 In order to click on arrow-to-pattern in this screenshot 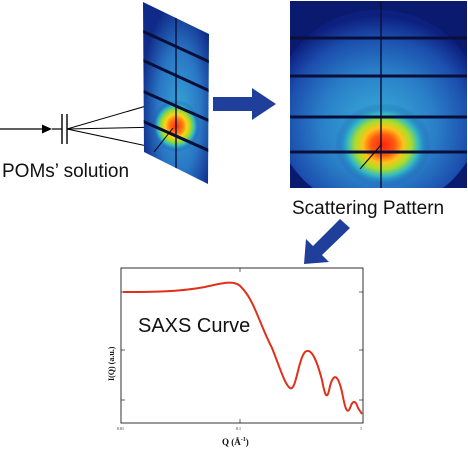, I will do `click(244, 104)`.